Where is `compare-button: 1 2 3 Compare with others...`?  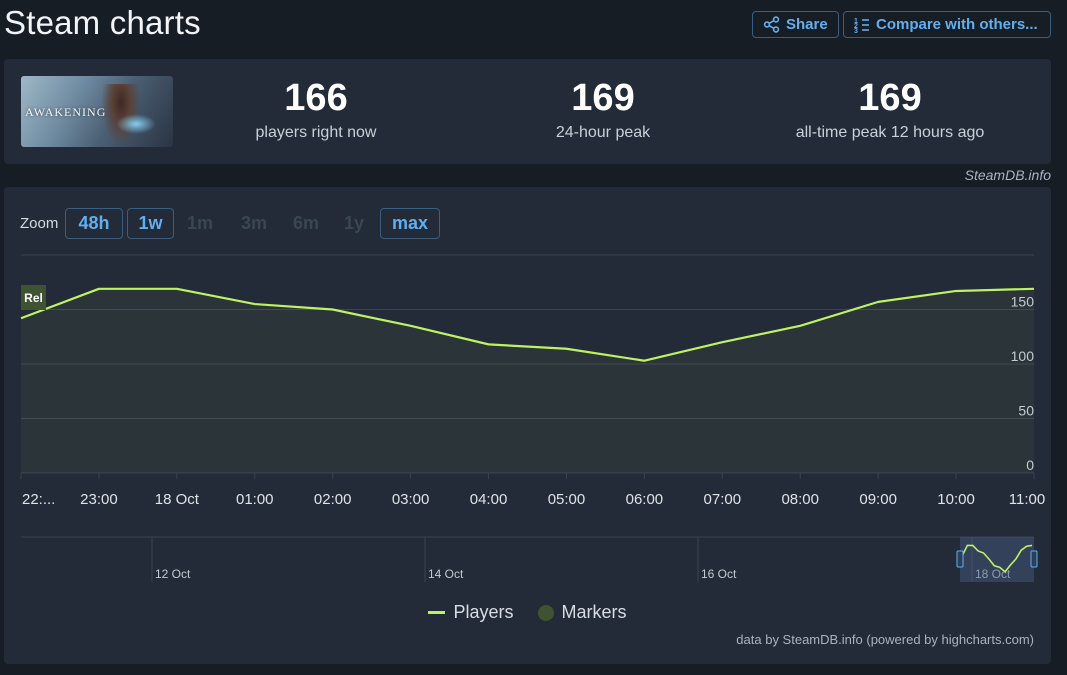 compare-button: 1 2 3 Compare with others... is located at coordinates (947, 24).